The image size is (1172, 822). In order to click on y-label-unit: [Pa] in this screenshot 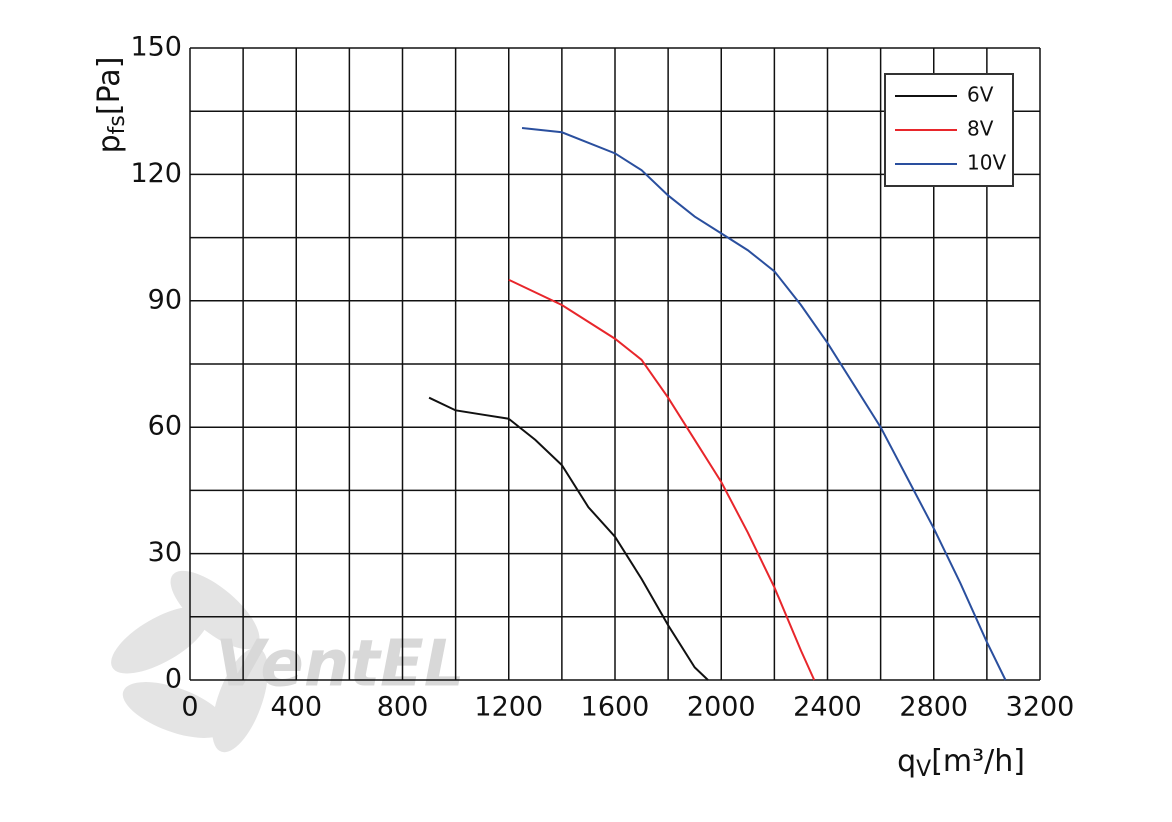, I will do `click(109, 86)`.